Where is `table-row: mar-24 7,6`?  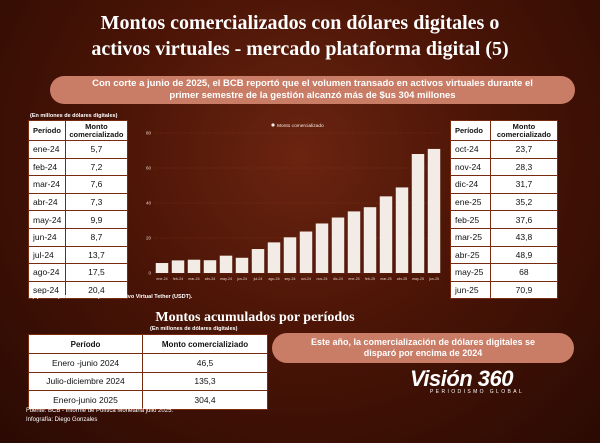 table-row: mar-24 7,6 is located at coordinates (78, 184).